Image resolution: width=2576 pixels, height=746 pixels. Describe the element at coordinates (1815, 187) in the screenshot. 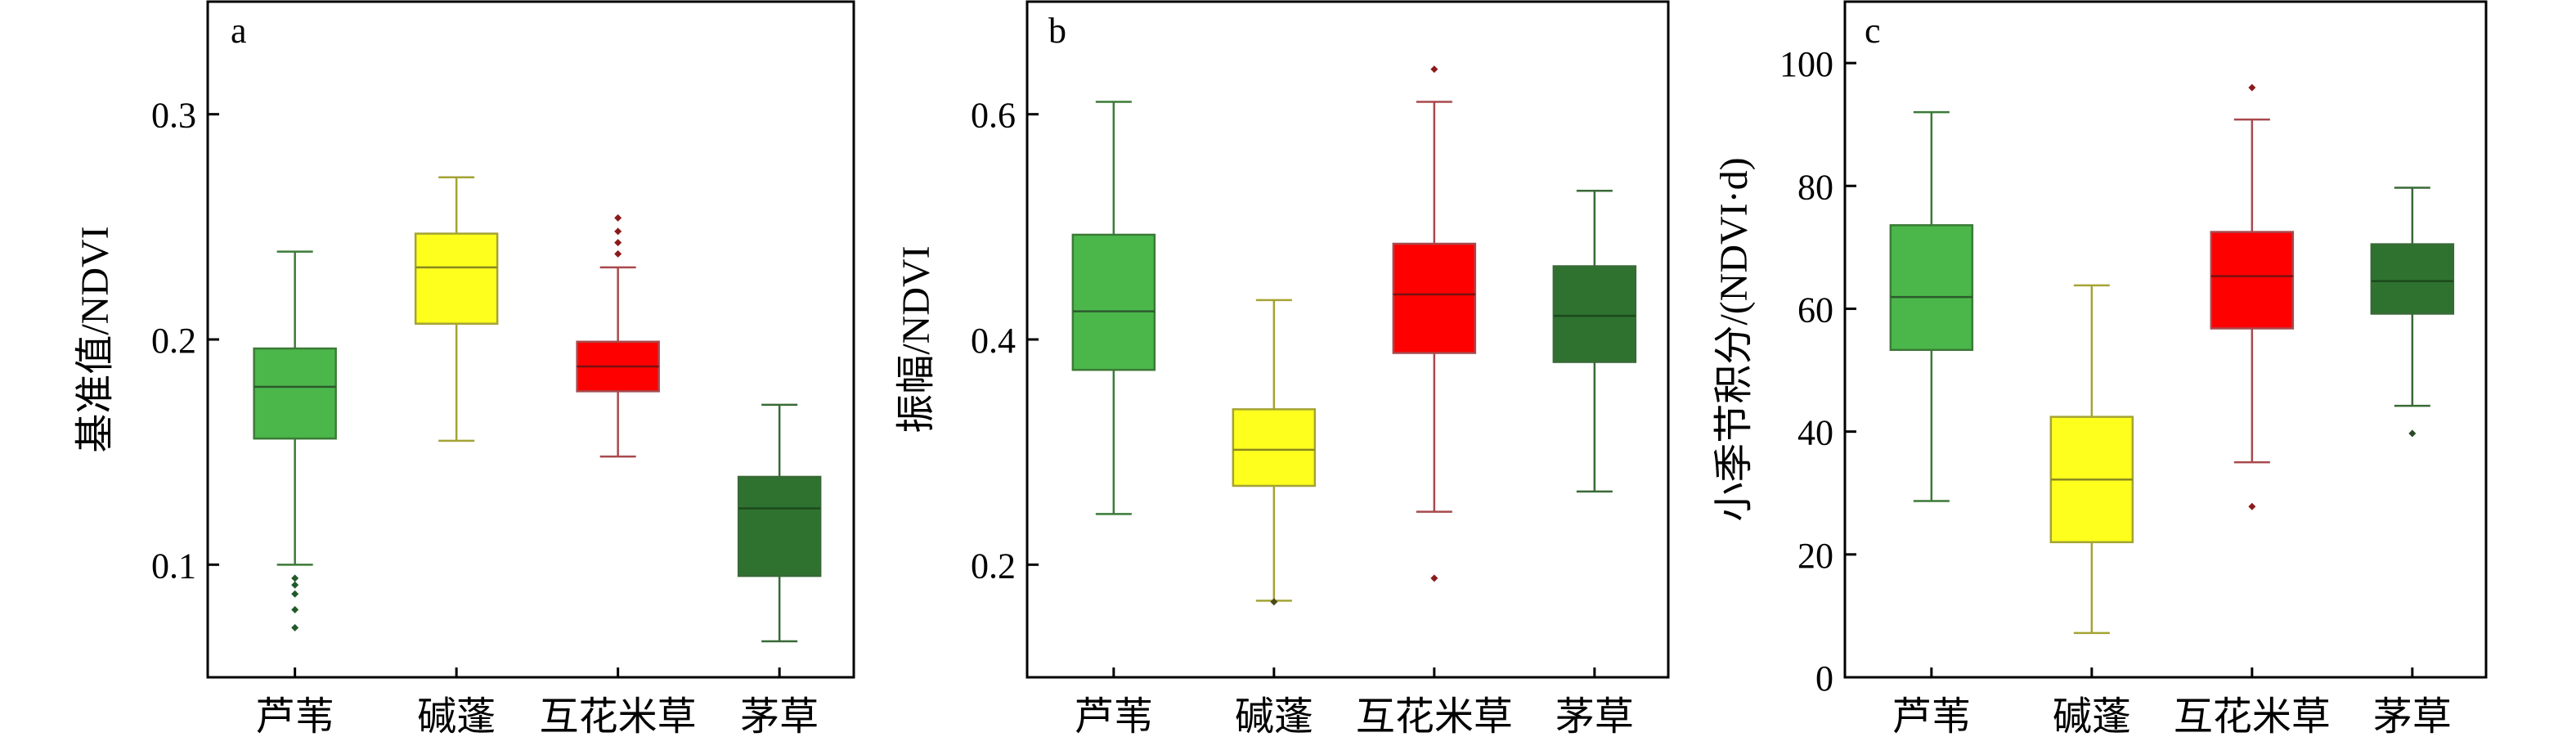

I see `y-tick-label: 80` at that location.